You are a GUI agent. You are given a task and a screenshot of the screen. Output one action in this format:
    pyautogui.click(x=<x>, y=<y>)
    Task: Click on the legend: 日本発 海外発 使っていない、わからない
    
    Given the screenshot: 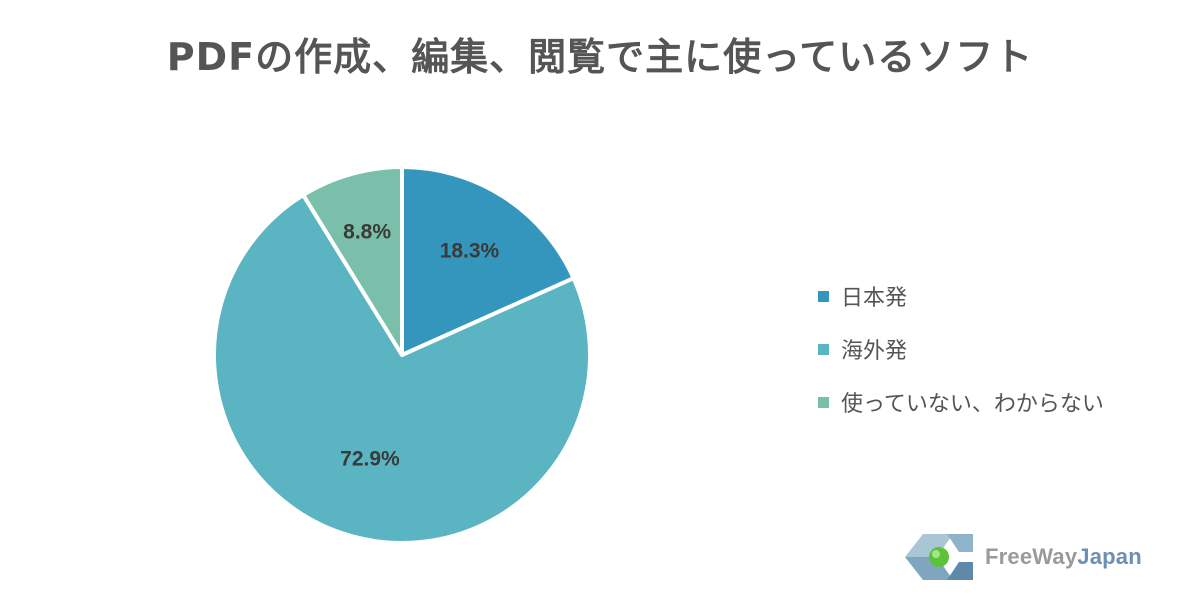 What is the action you would take?
    pyautogui.click(x=961, y=361)
    